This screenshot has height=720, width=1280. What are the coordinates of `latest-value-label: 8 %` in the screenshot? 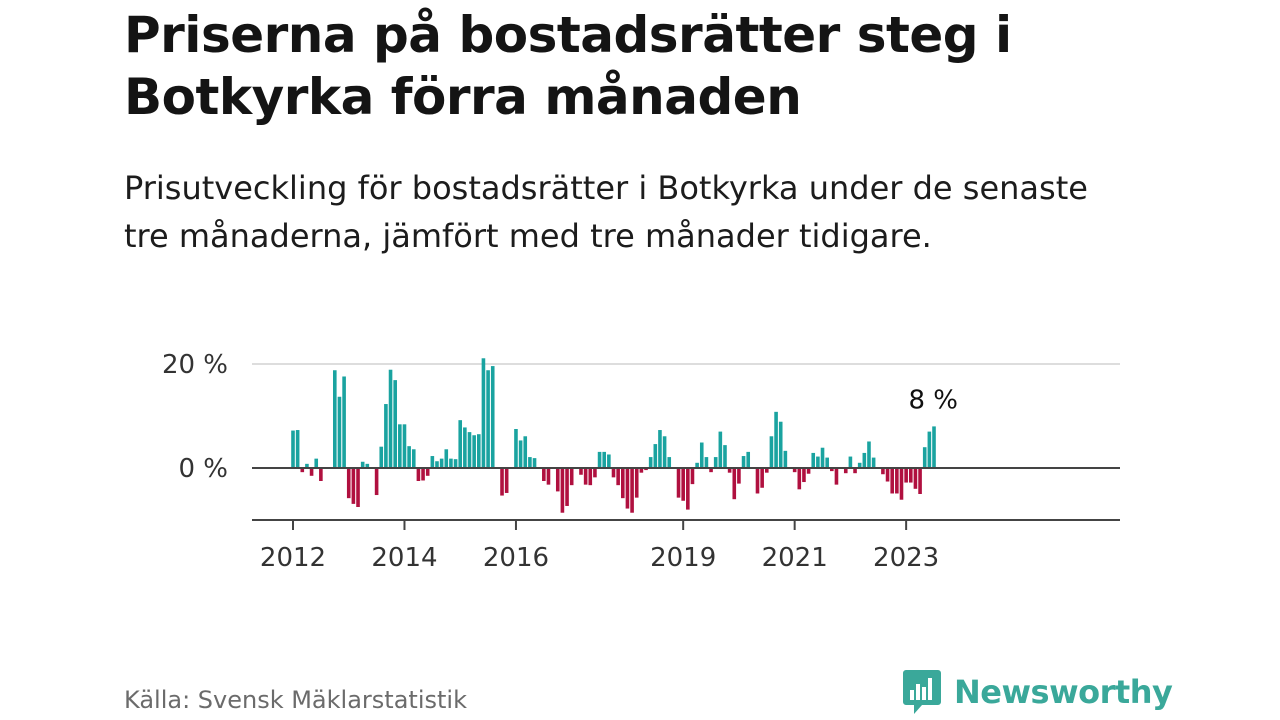 It's located at (933, 400).